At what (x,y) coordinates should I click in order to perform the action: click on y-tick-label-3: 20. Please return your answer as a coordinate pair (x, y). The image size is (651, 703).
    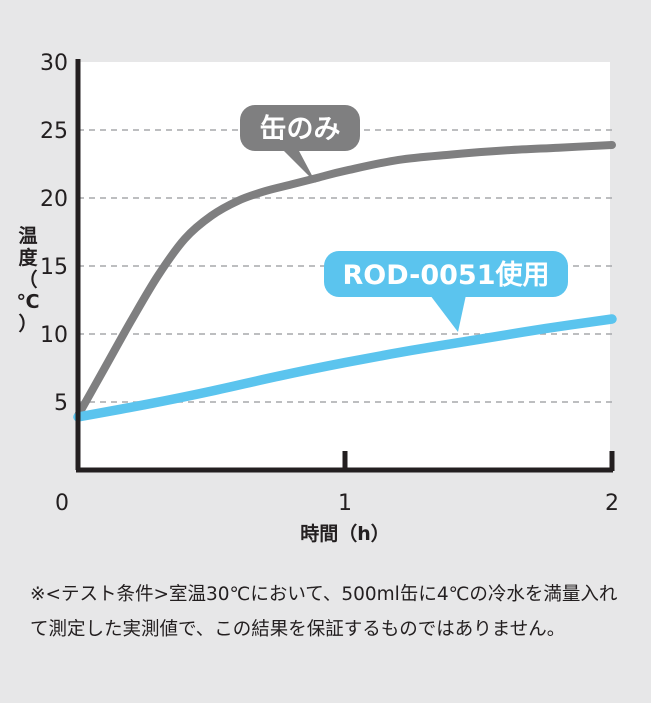
    Looking at the image, I should click on (54, 199).